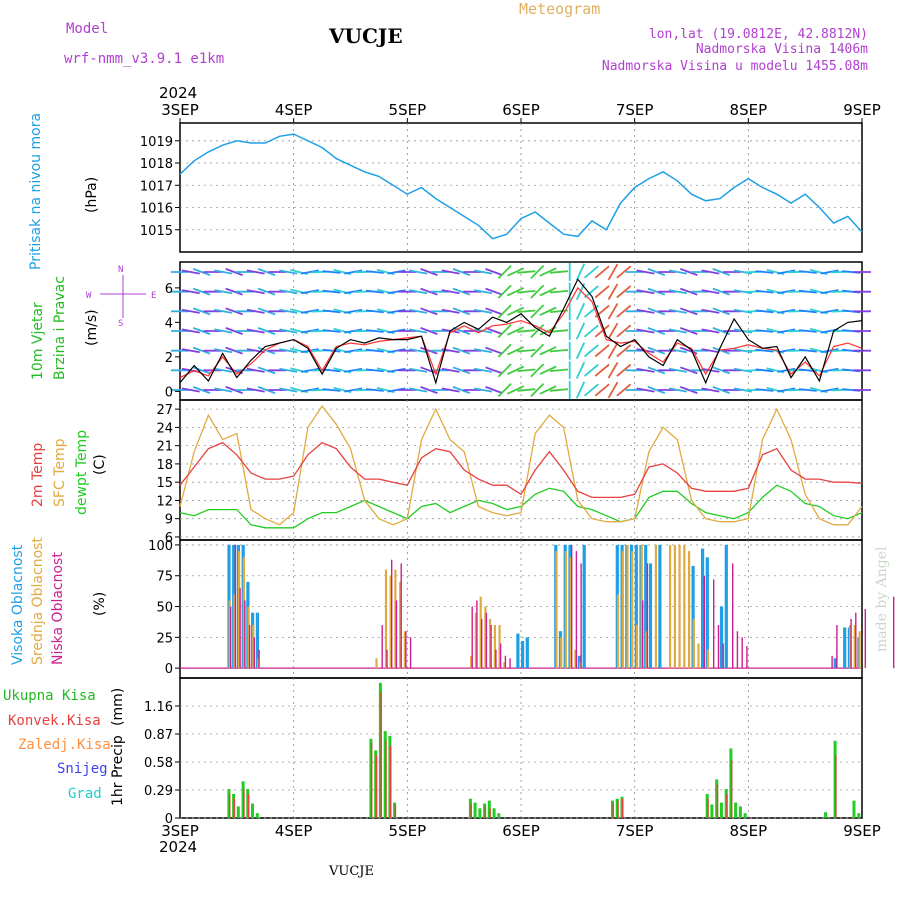  What do you see at coordinates (158, 707) in the screenshot?
I see `y-tick-label: 1.16` at bounding box center [158, 707].